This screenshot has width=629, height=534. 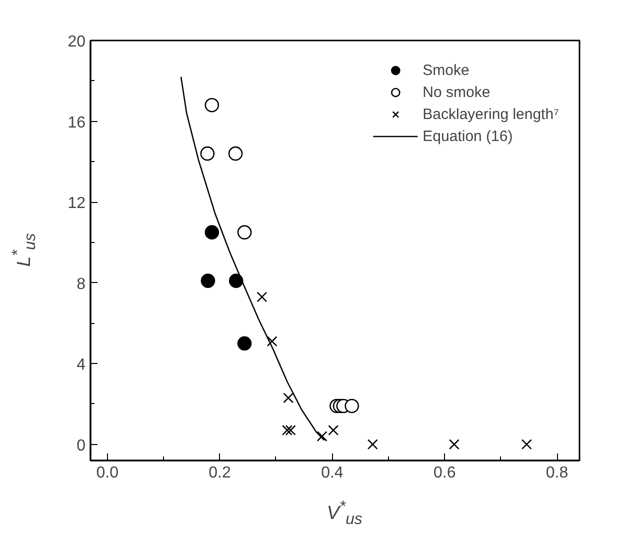 What do you see at coordinates (77, 123) in the screenshot?
I see `y-tick-label: 16` at bounding box center [77, 123].